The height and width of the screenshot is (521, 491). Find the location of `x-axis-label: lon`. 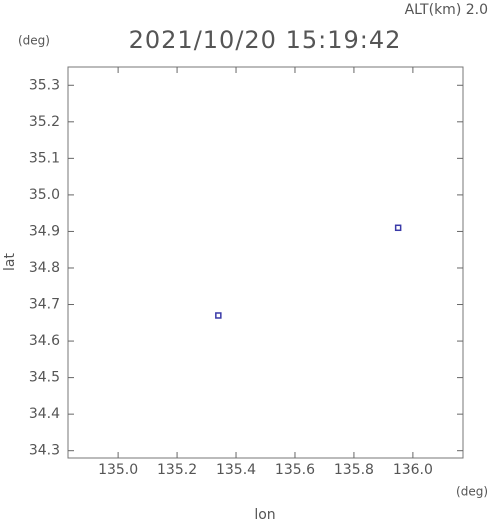

x-axis-label: lon is located at coordinates (264, 514).